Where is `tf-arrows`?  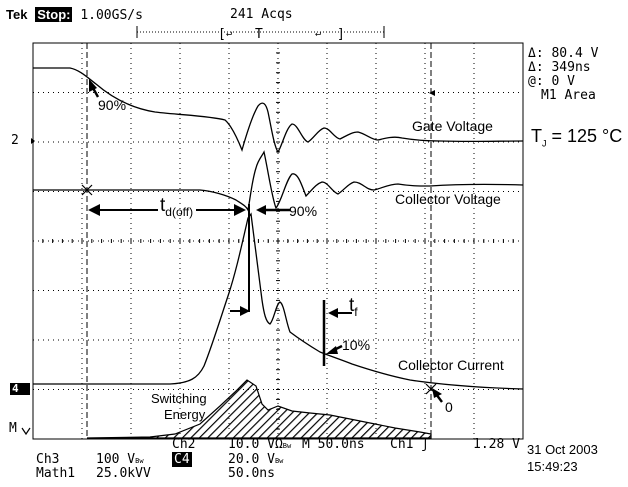 tf-arrows is located at coordinates (291, 333).